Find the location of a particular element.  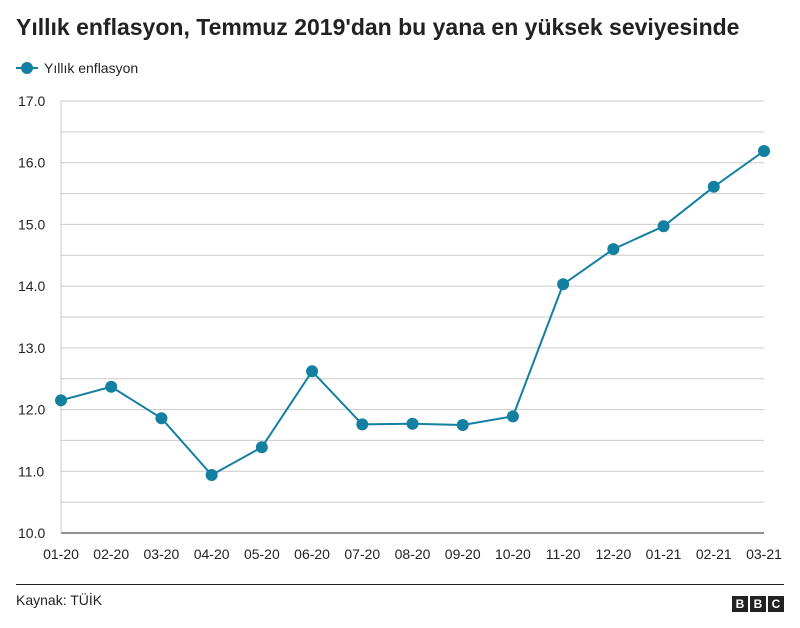

y-tick-label: 13.0 is located at coordinates (31, 348).